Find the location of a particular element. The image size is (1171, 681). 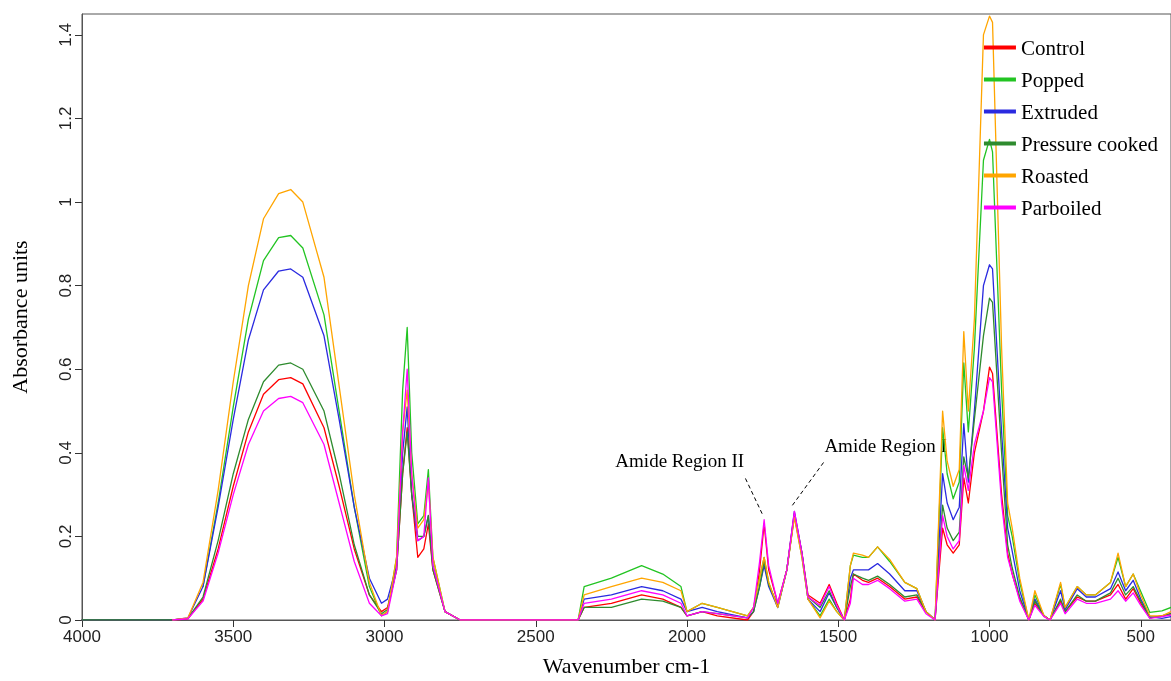

x-tick-label: 1500 is located at coordinates (838, 636).